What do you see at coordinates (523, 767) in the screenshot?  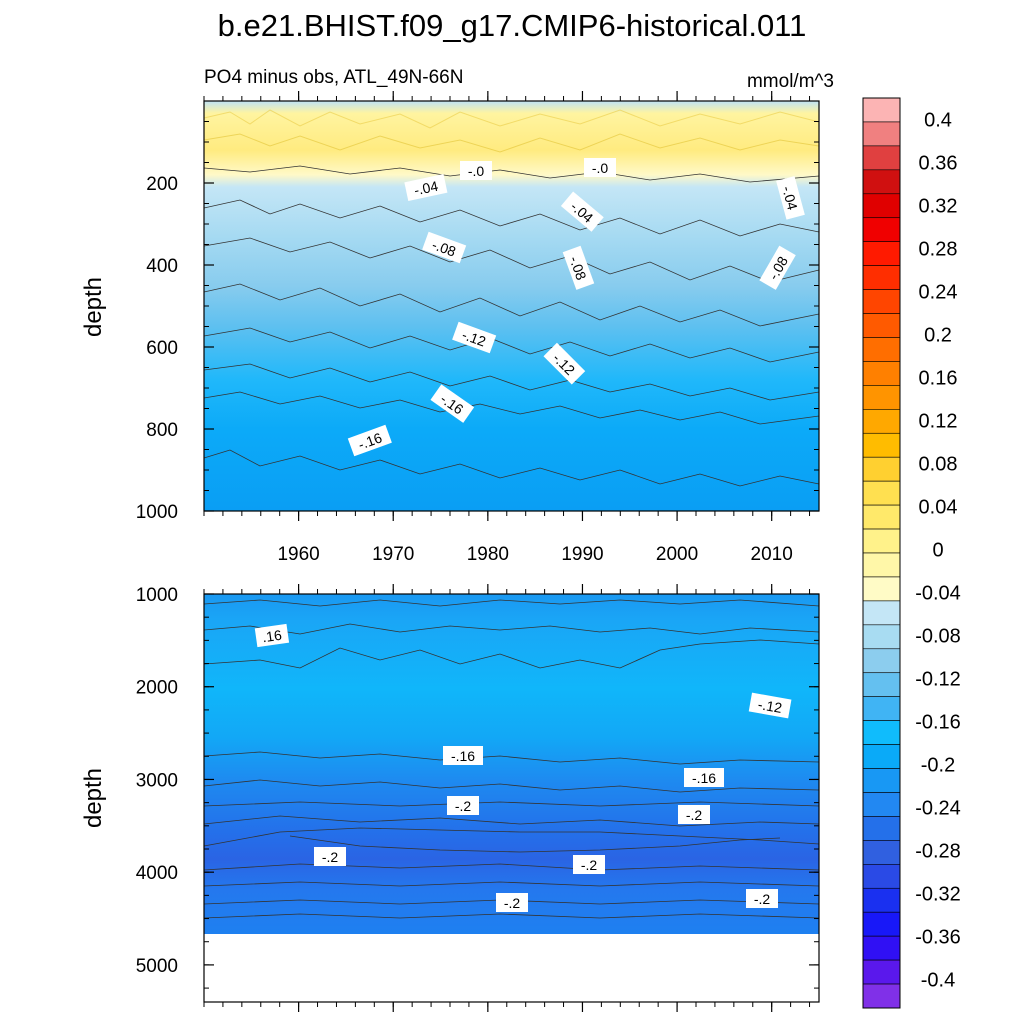 I see `lower-contour-labels: .16 -.12 -.16 -.16 -.2 -.2 -.2 -.2 -.2 -.2` at bounding box center [523, 767].